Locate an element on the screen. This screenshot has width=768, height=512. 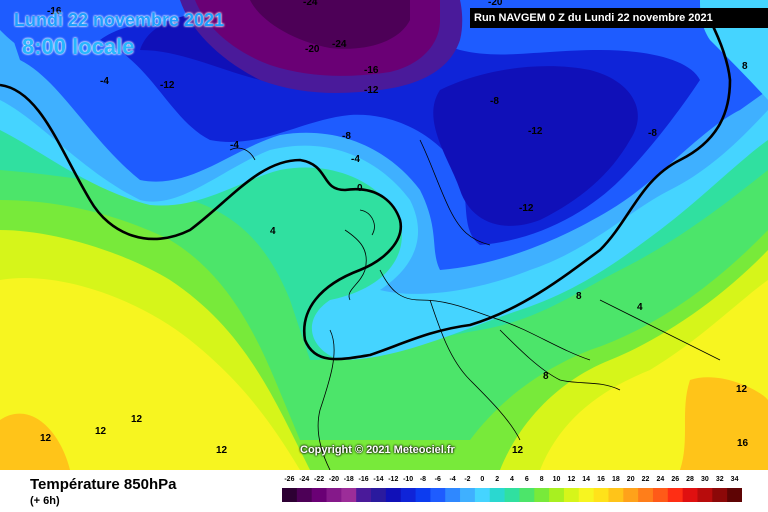
cold-tongue-west is located at coordinates (60, 30).